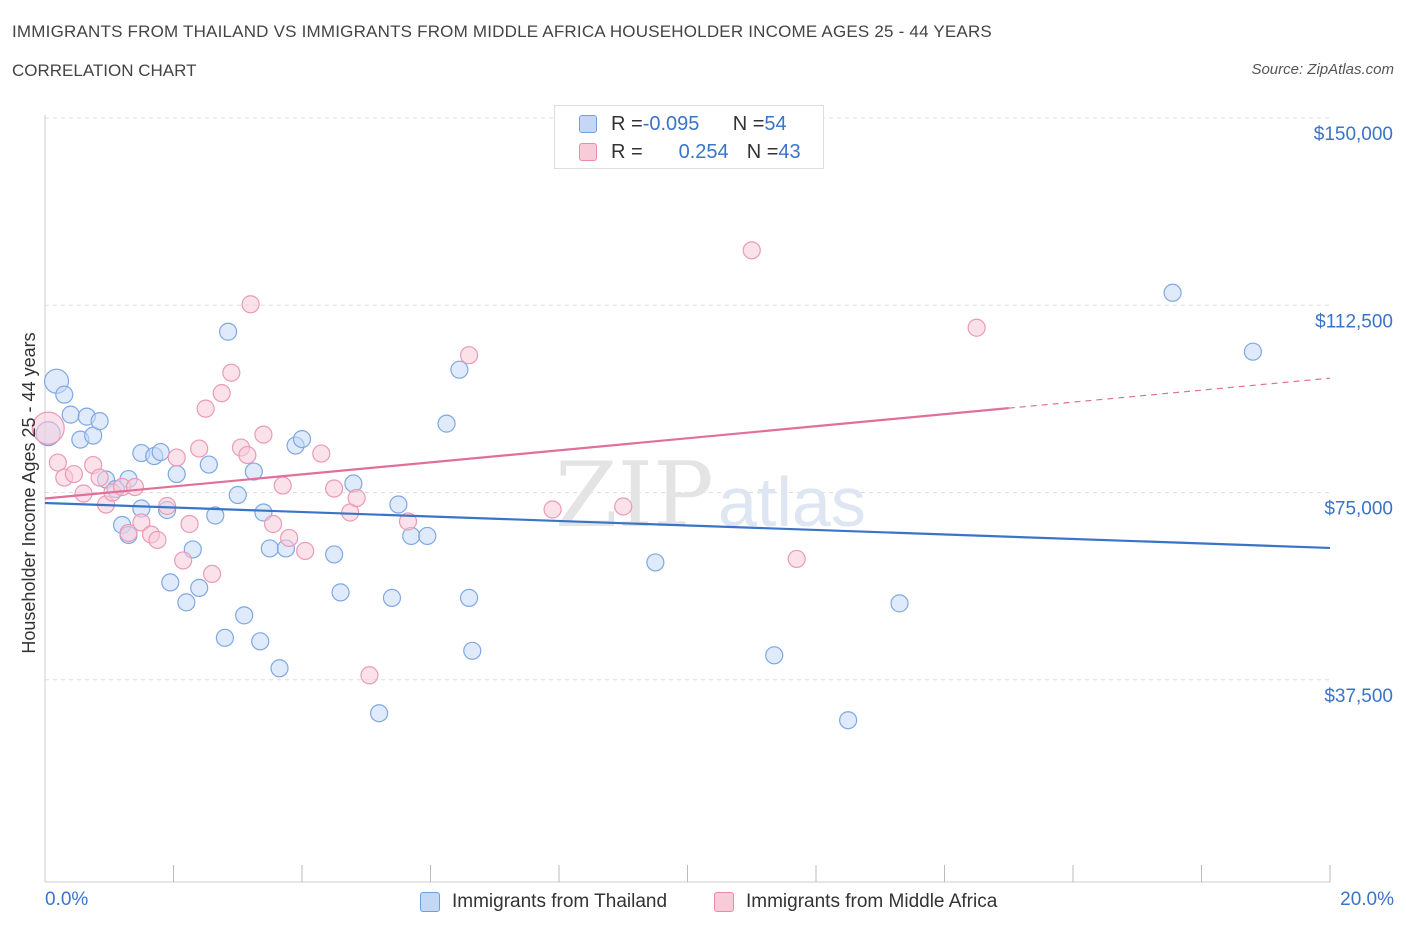  I want to click on correlation-stats-box: R = -0.095 N = 54 R = 0.254 N = 43, so click(689, 137).